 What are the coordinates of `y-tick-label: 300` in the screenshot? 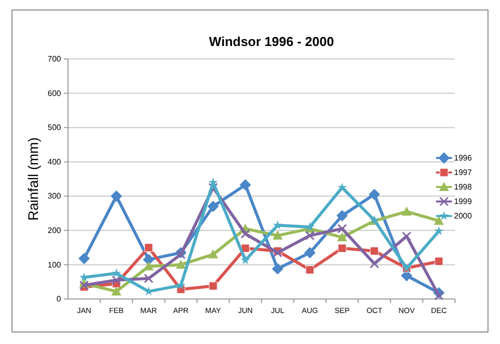 It's located at (55, 196).